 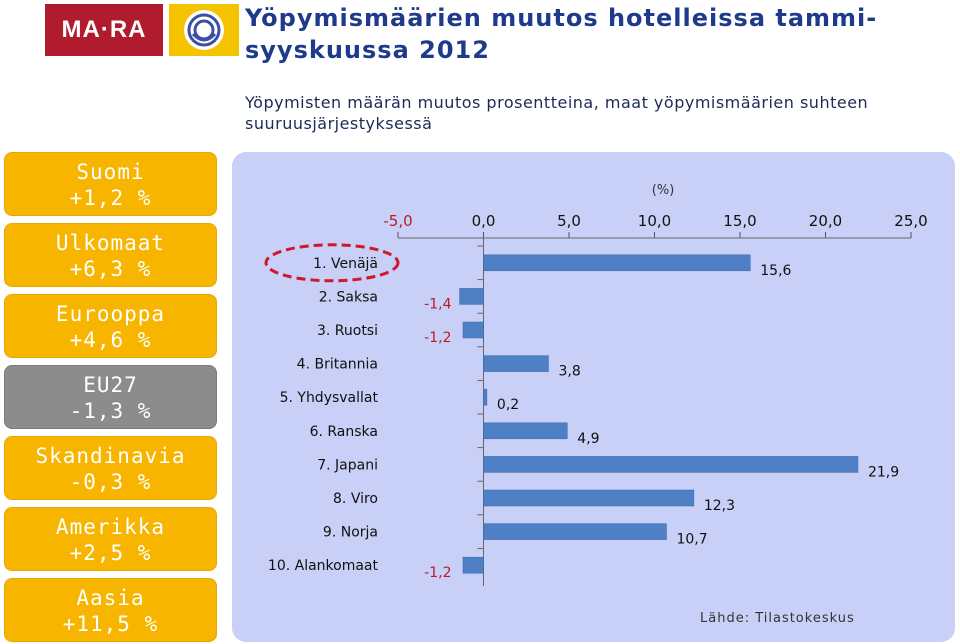 What do you see at coordinates (588, 439) in the screenshot?
I see `data-label: 4,9` at bounding box center [588, 439].